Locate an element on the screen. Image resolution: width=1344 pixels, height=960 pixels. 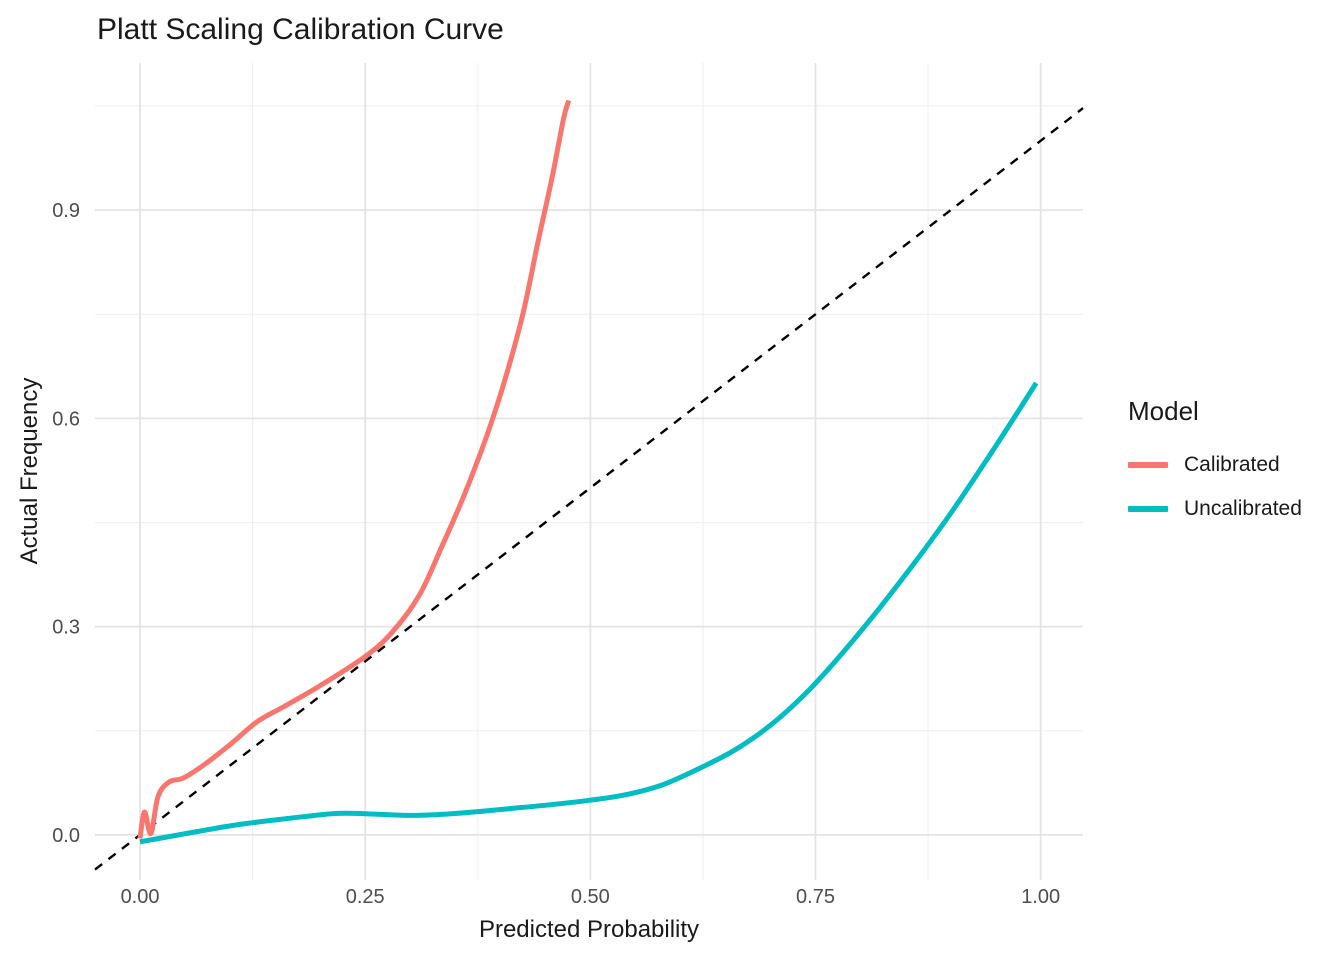
x-tick-label: 0.50 is located at coordinates (590, 897).